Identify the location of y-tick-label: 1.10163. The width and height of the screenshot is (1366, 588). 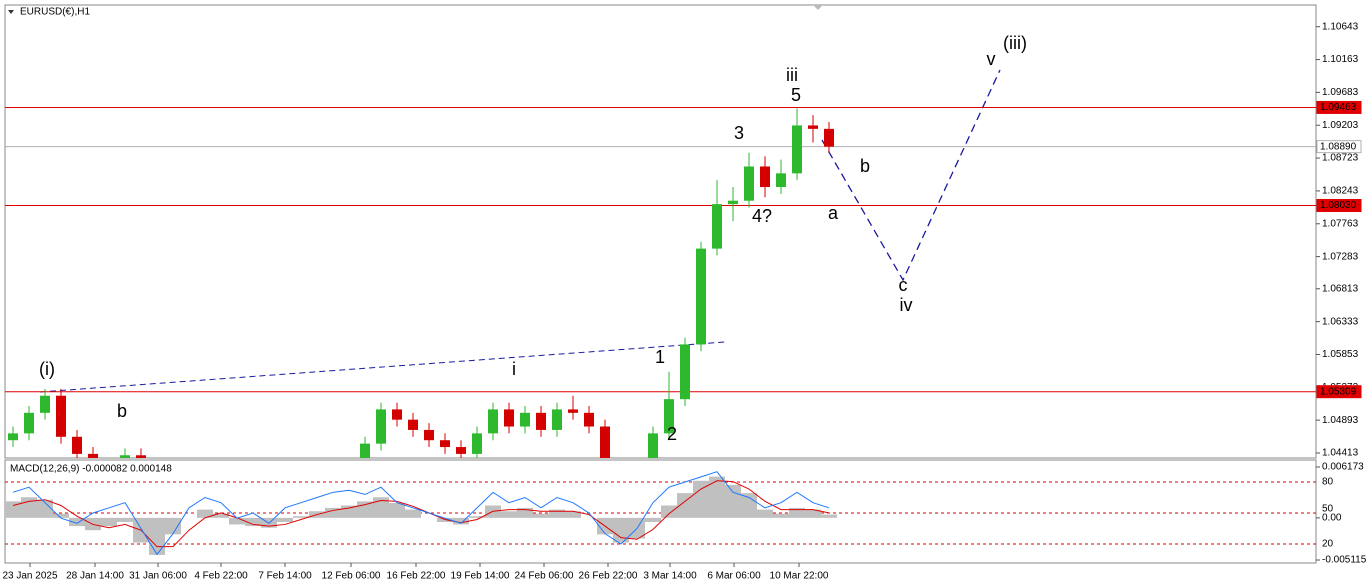
(1340, 59).